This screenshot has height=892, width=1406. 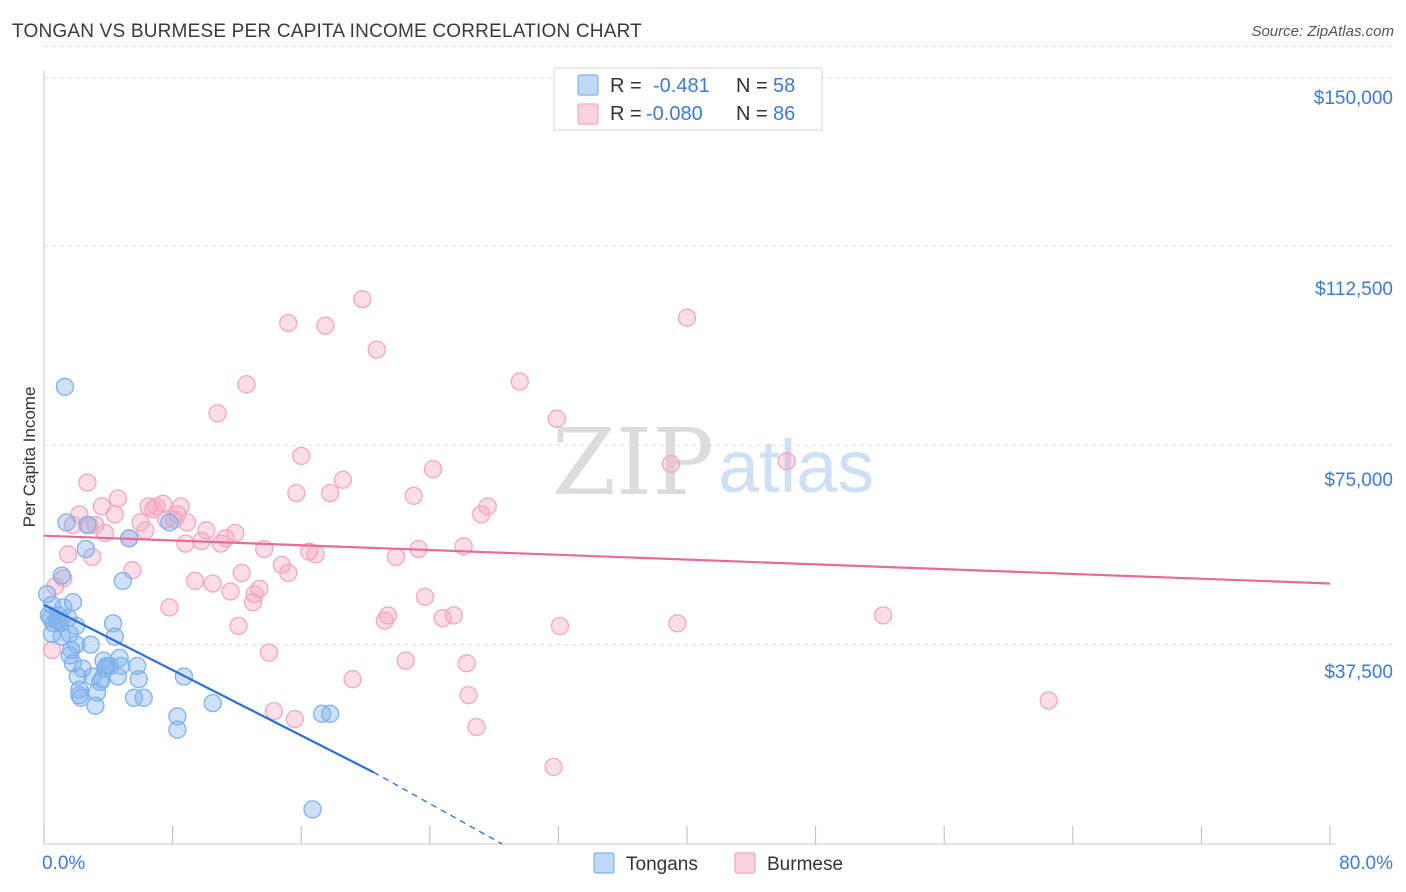 I want to click on x-max-label: 80.0%, so click(x=1366, y=863).